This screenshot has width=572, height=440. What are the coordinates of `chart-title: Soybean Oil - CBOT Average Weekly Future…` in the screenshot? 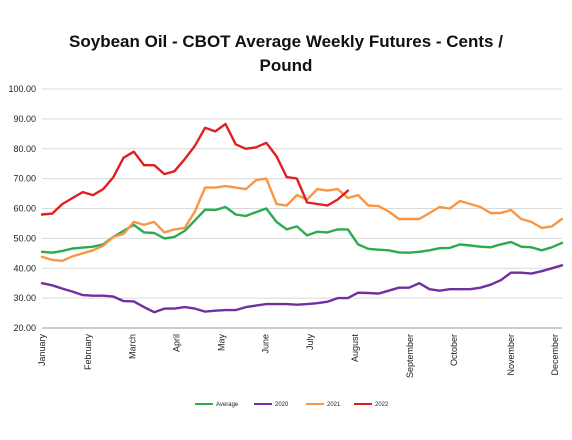 It's located at (286, 54).